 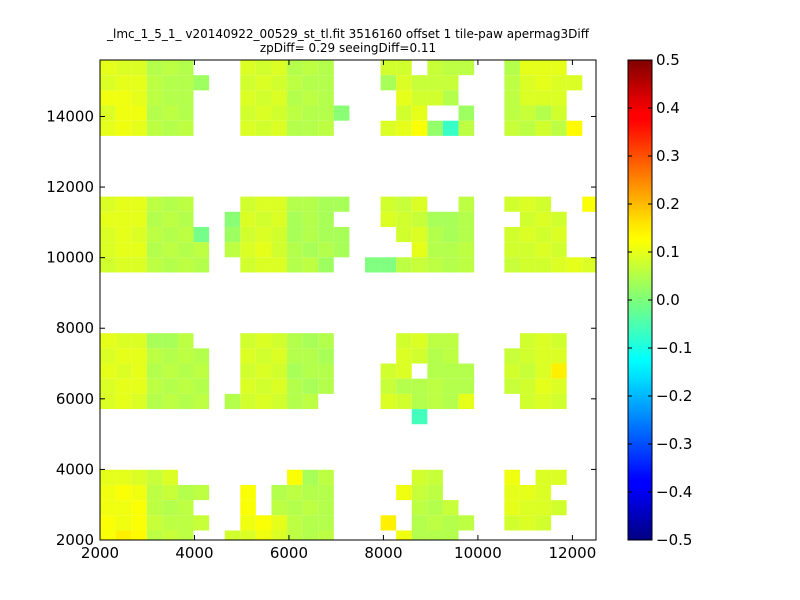 I want to click on x-tick-label: 8000, so click(x=383, y=553).